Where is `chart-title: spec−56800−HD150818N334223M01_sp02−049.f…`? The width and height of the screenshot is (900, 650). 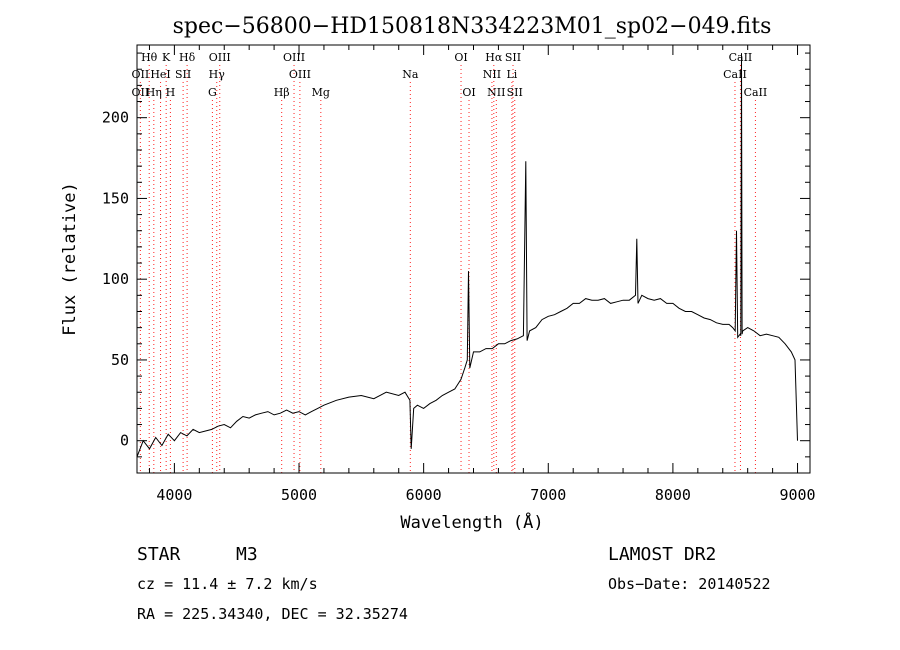 chart-title: spec−56800−HD150818N334223M01_sp02−049.f… is located at coordinates (472, 26).